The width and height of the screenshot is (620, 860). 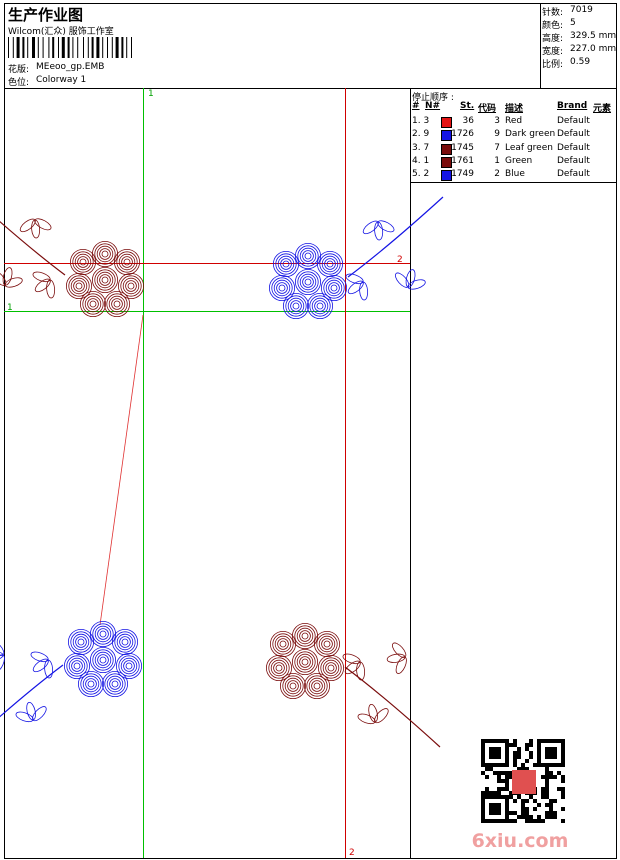 I want to click on order: 2. 9, so click(x=421, y=134).